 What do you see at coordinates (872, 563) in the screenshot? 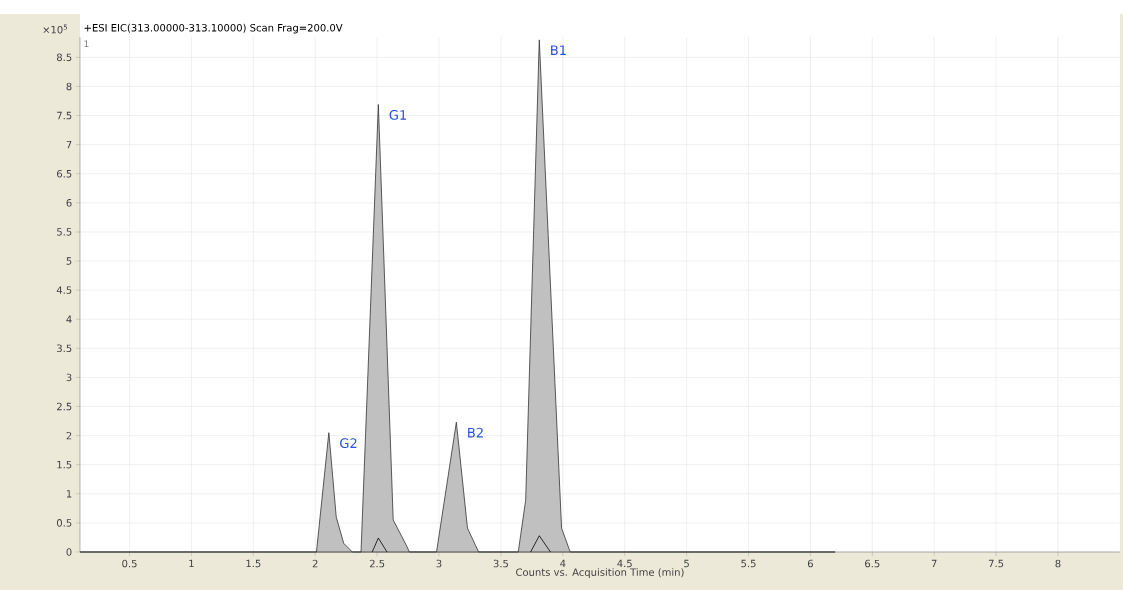
I see `x-tick-label: 6.5` at bounding box center [872, 563].